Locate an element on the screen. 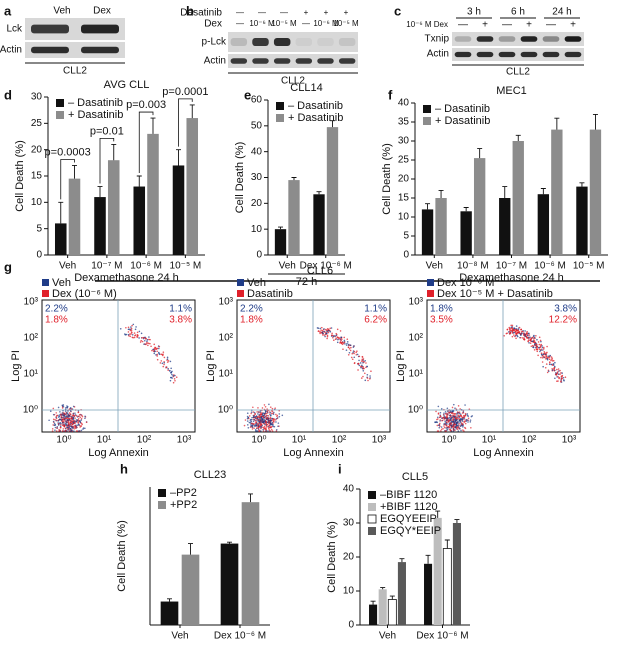 The width and height of the screenshot is (624, 660). y-tick-label: 10 is located at coordinates (37, 202).